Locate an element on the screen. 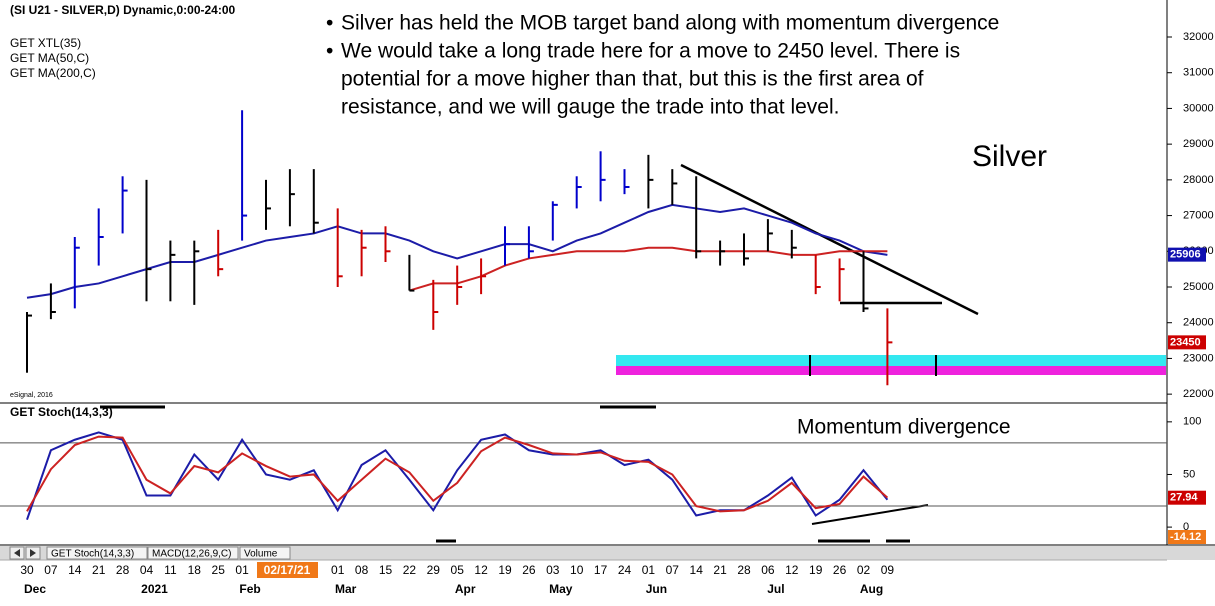 The image size is (1215, 606). study-label: GET MA(50,C) is located at coordinates (49, 58).